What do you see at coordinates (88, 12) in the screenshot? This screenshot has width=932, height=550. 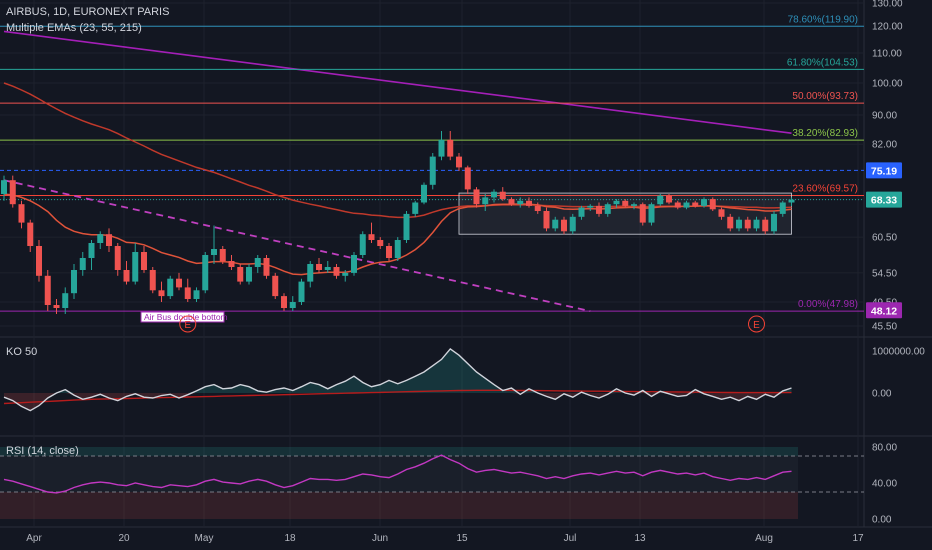 I see `symbol-title: AIRBUS, 1D, EURONEXT PARIS` at bounding box center [88, 12].